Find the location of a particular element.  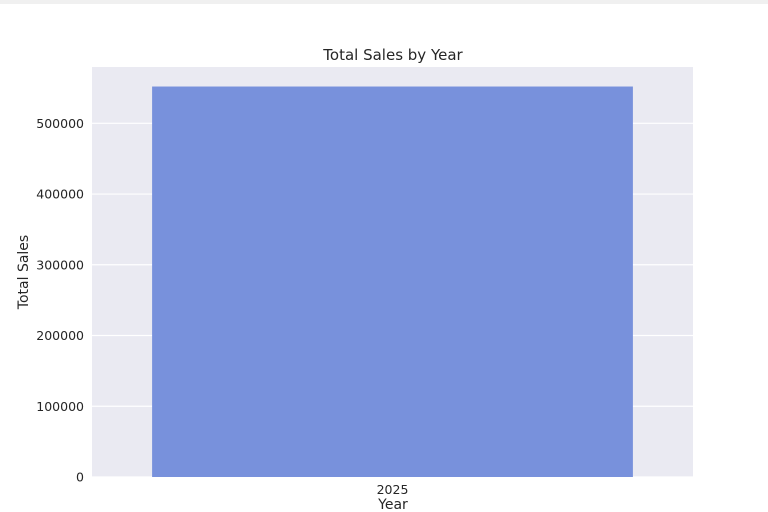

y-tick-label: 0 is located at coordinates (80, 477).